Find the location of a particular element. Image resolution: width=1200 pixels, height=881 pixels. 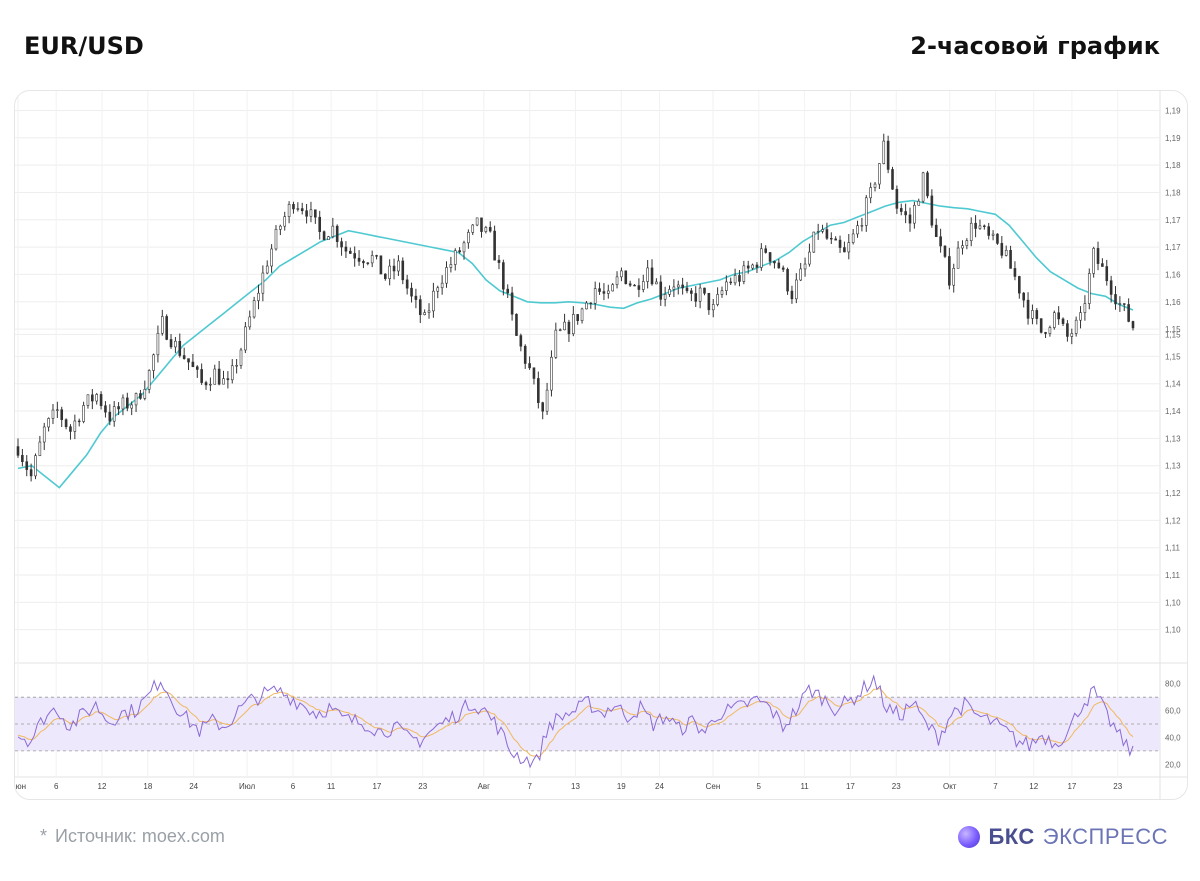

rsi-signal-line is located at coordinates (575, 722).